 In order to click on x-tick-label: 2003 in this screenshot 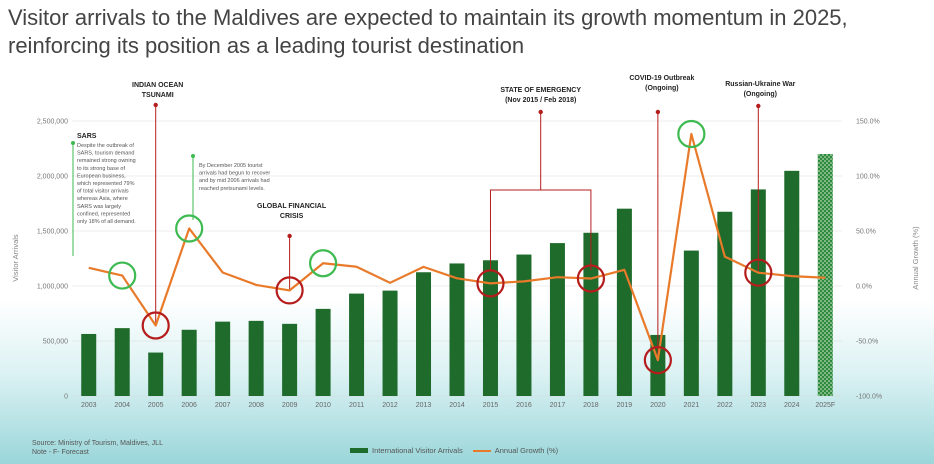, I will do `click(89, 405)`.